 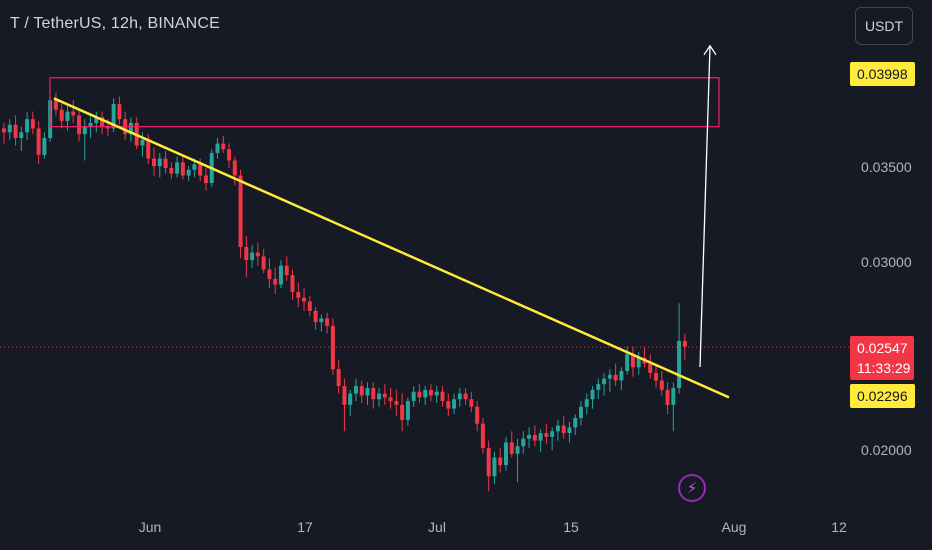 What do you see at coordinates (884, 26) in the screenshot?
I see `currency-button: USDT` at bounding box center [884, 26].